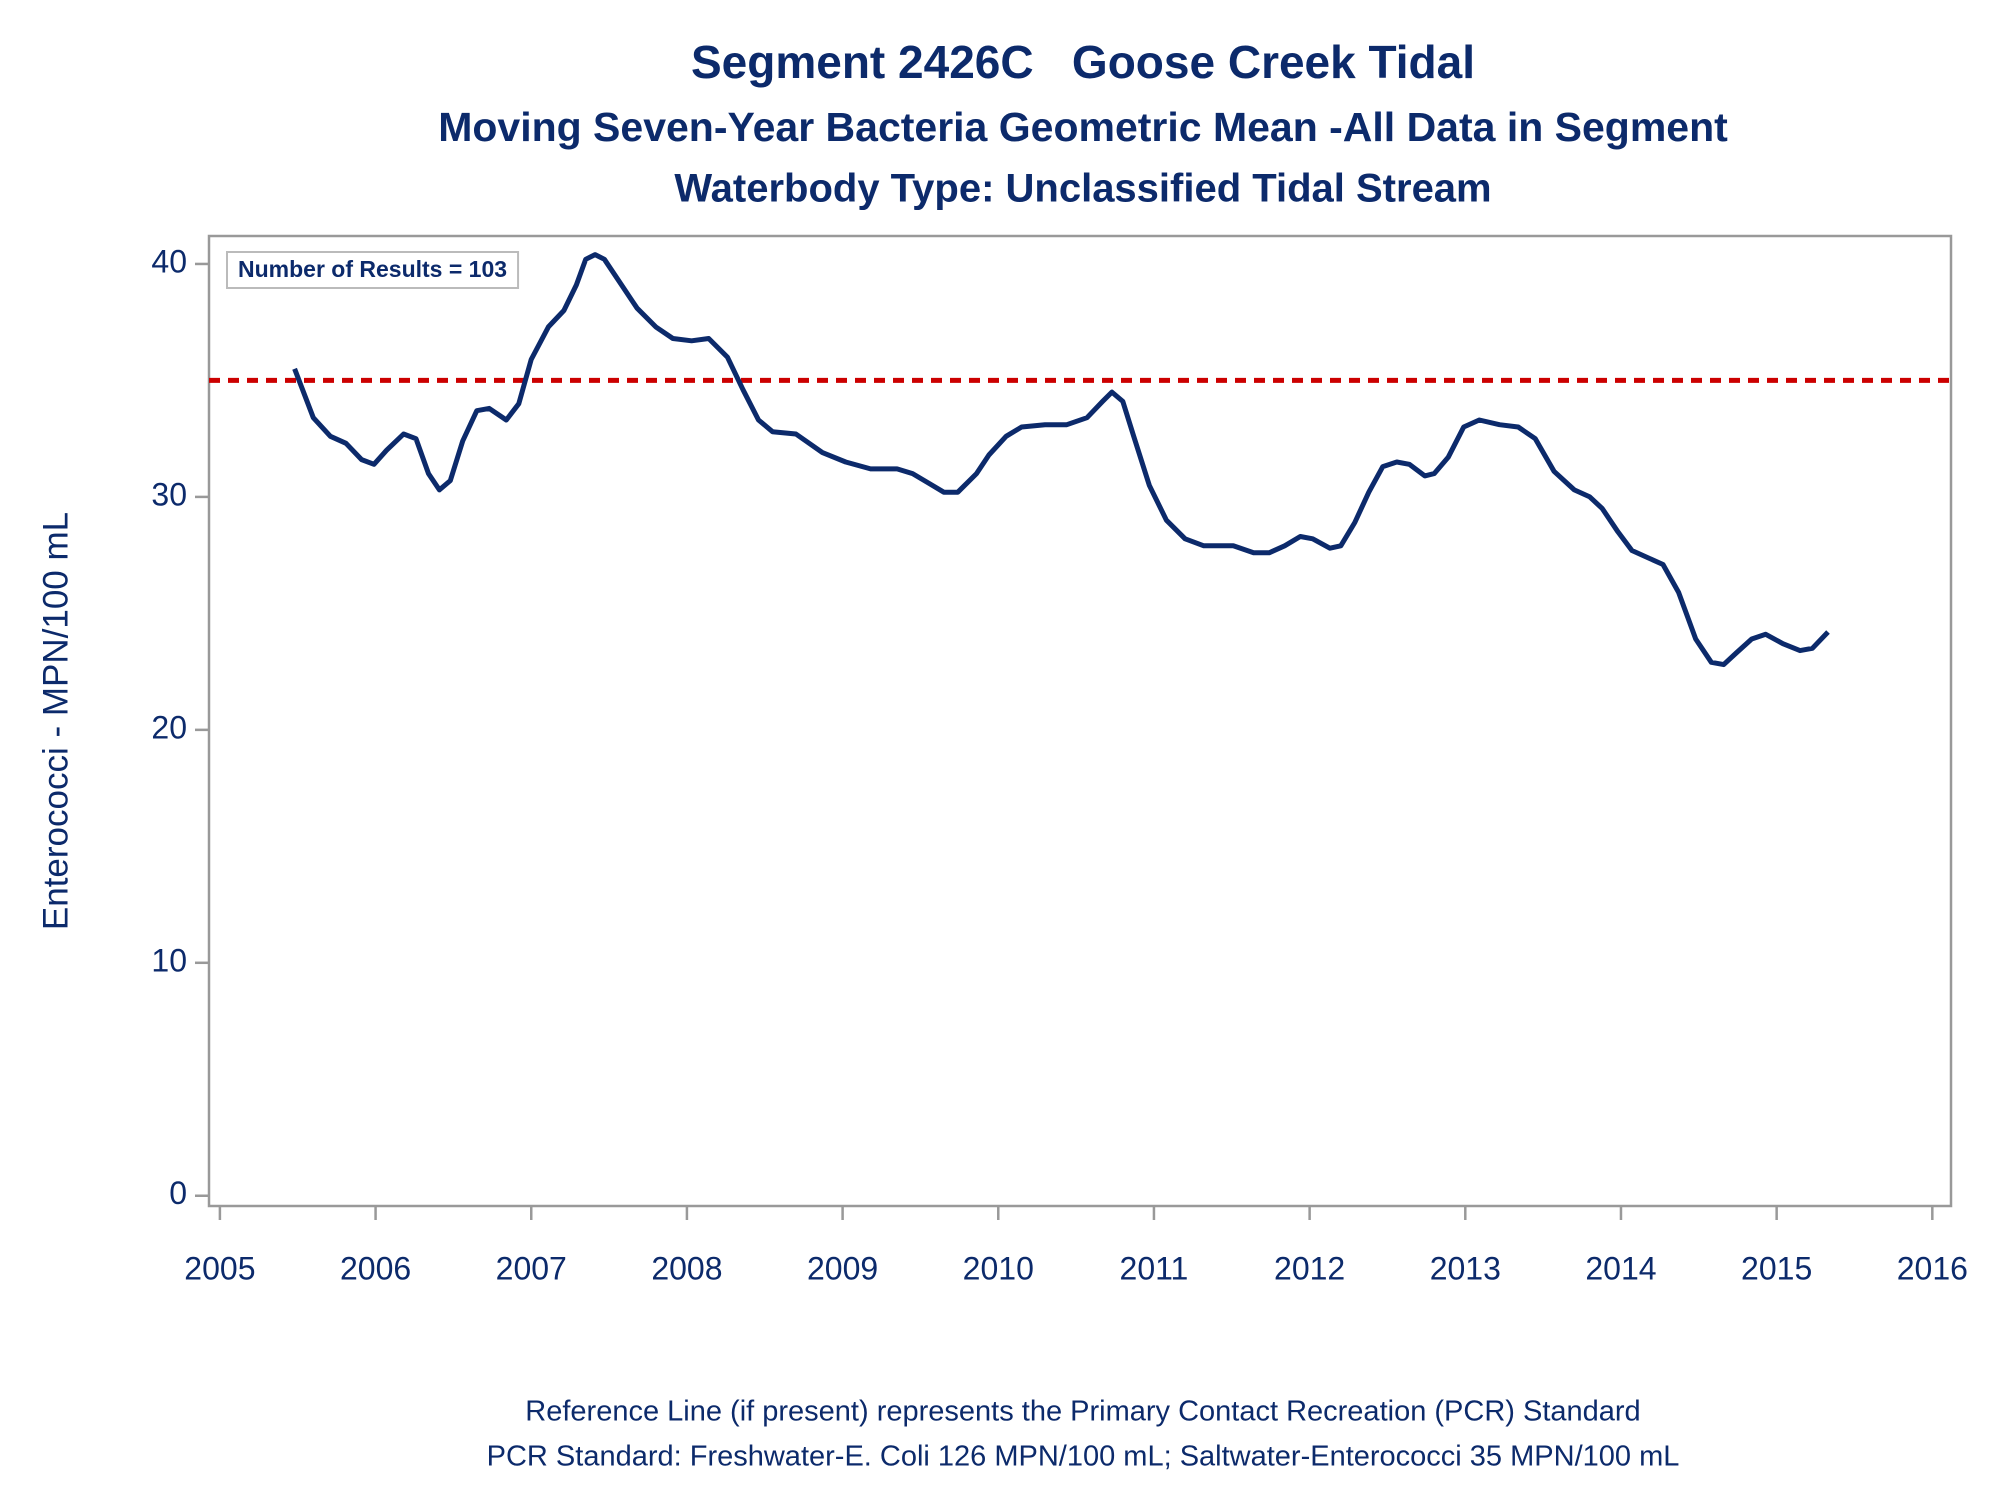 The image size is (2000, 1500). Describe the element at coordinates (531, 1268) in the screenshot. I see `x-tick-label: 2007` at that location.